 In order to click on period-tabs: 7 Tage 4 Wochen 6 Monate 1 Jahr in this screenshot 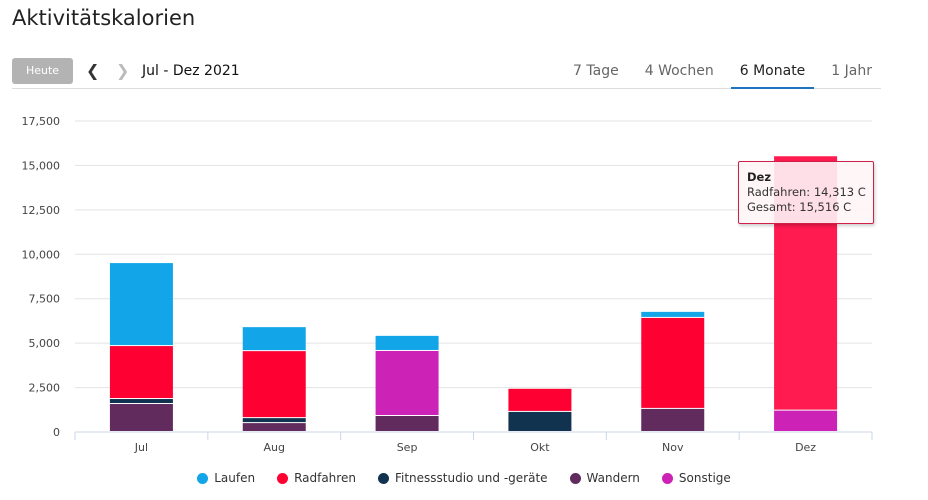, I will do `click(718, 73)`.